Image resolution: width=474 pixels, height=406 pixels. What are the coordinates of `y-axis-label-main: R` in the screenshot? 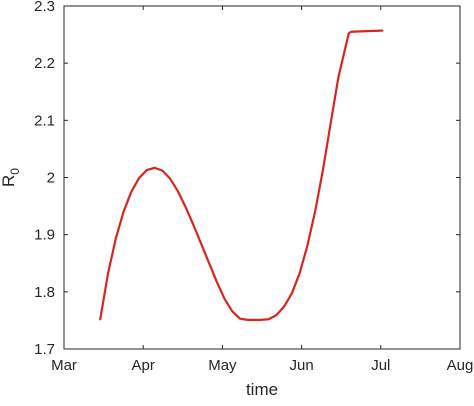 It's located at (9, 181).